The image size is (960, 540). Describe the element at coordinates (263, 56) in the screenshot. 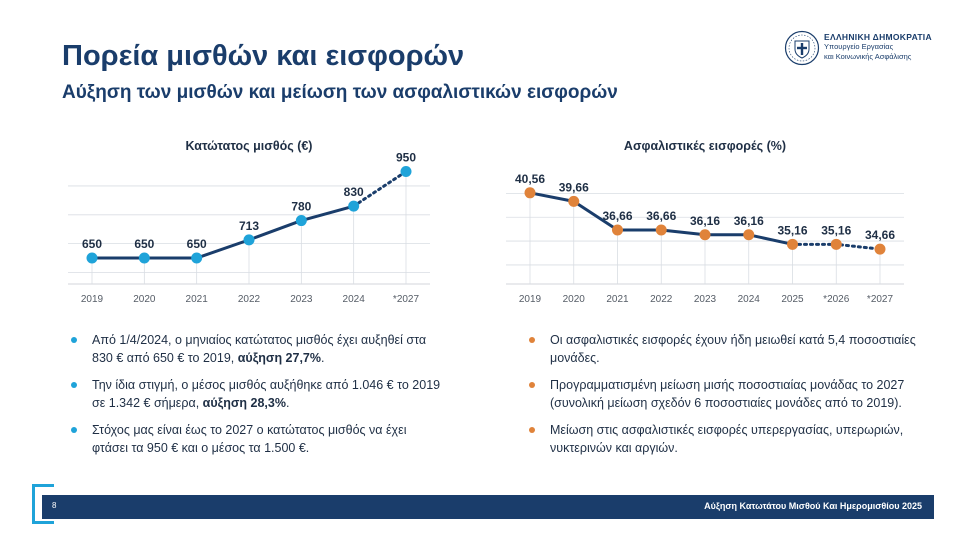

I see `page-title: Πορεία μισθών και εισφορών` at that location.